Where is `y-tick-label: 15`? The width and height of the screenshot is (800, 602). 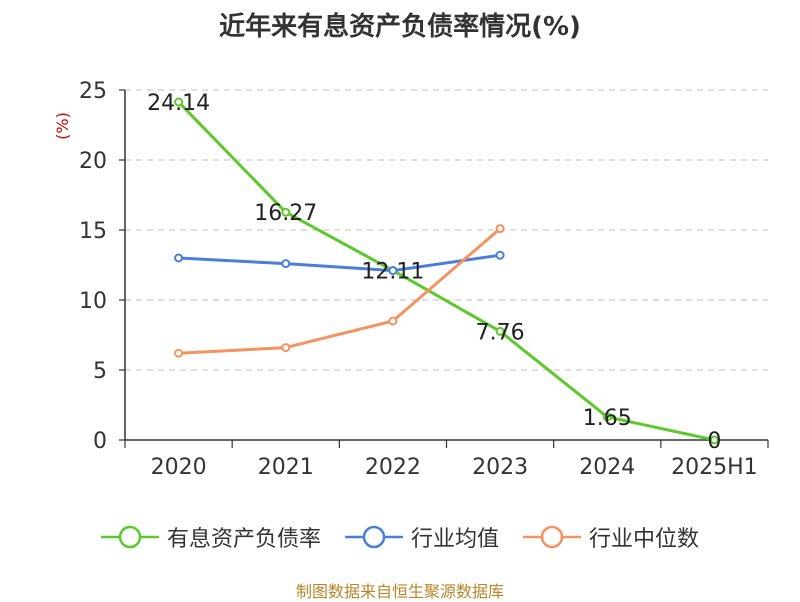 y-tick-label: 15 is located at coordinates (93, 231).